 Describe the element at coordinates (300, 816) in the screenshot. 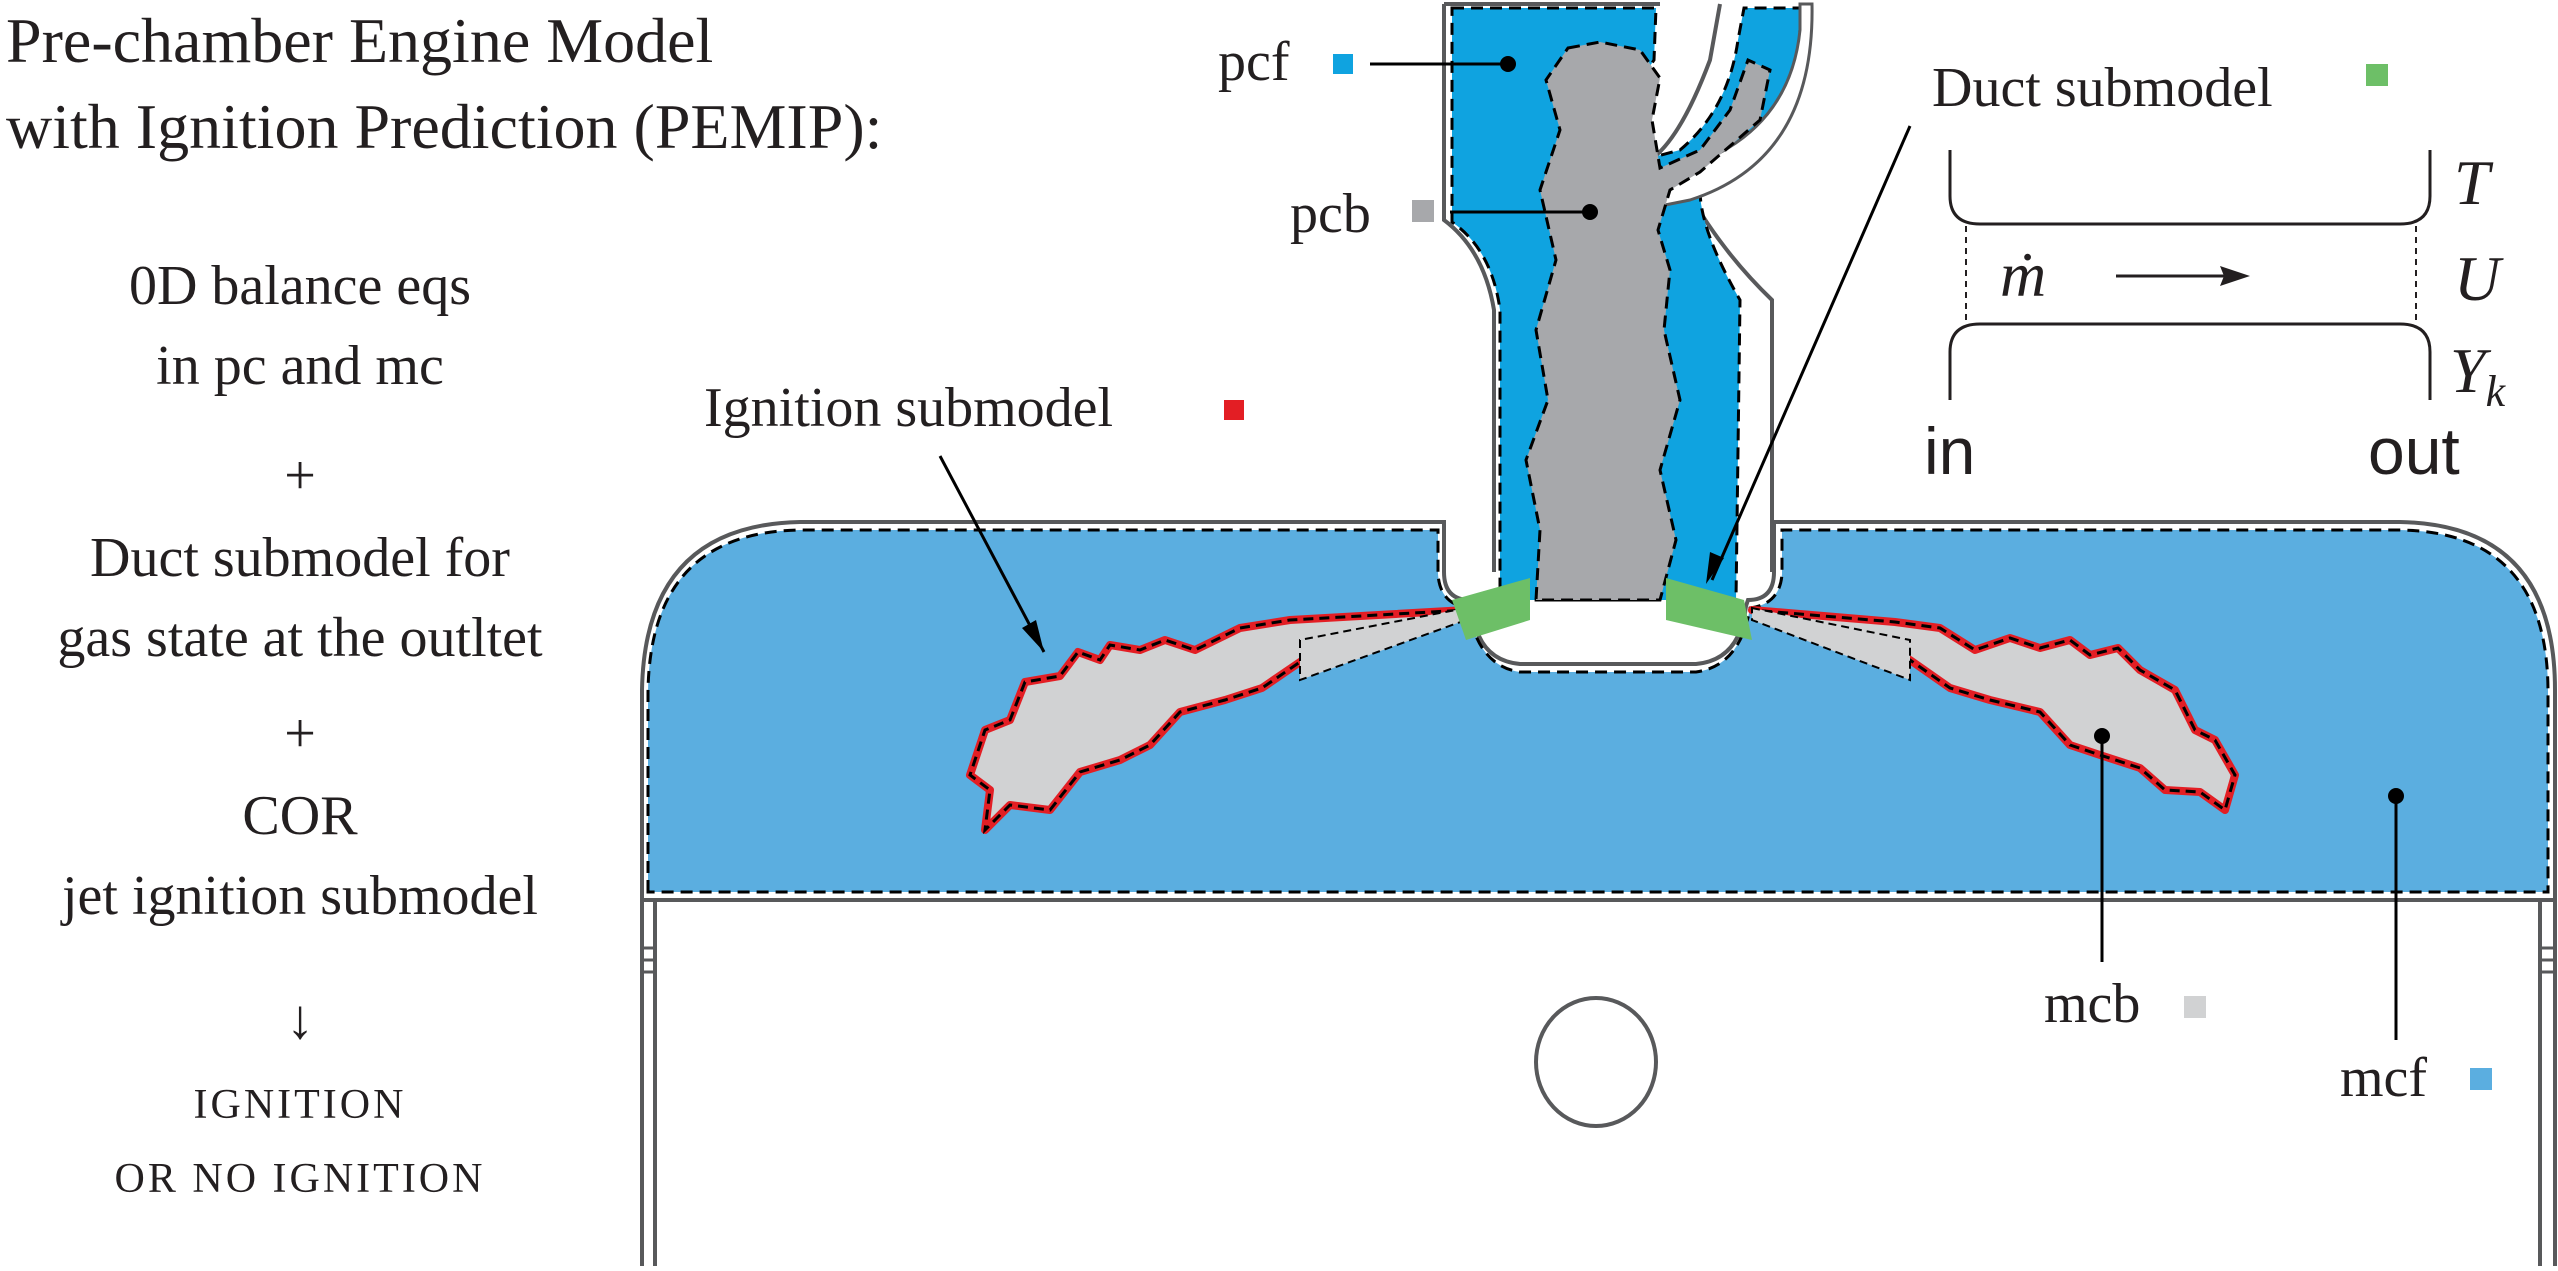

I see `step-cor-line-1: COR` at that location.